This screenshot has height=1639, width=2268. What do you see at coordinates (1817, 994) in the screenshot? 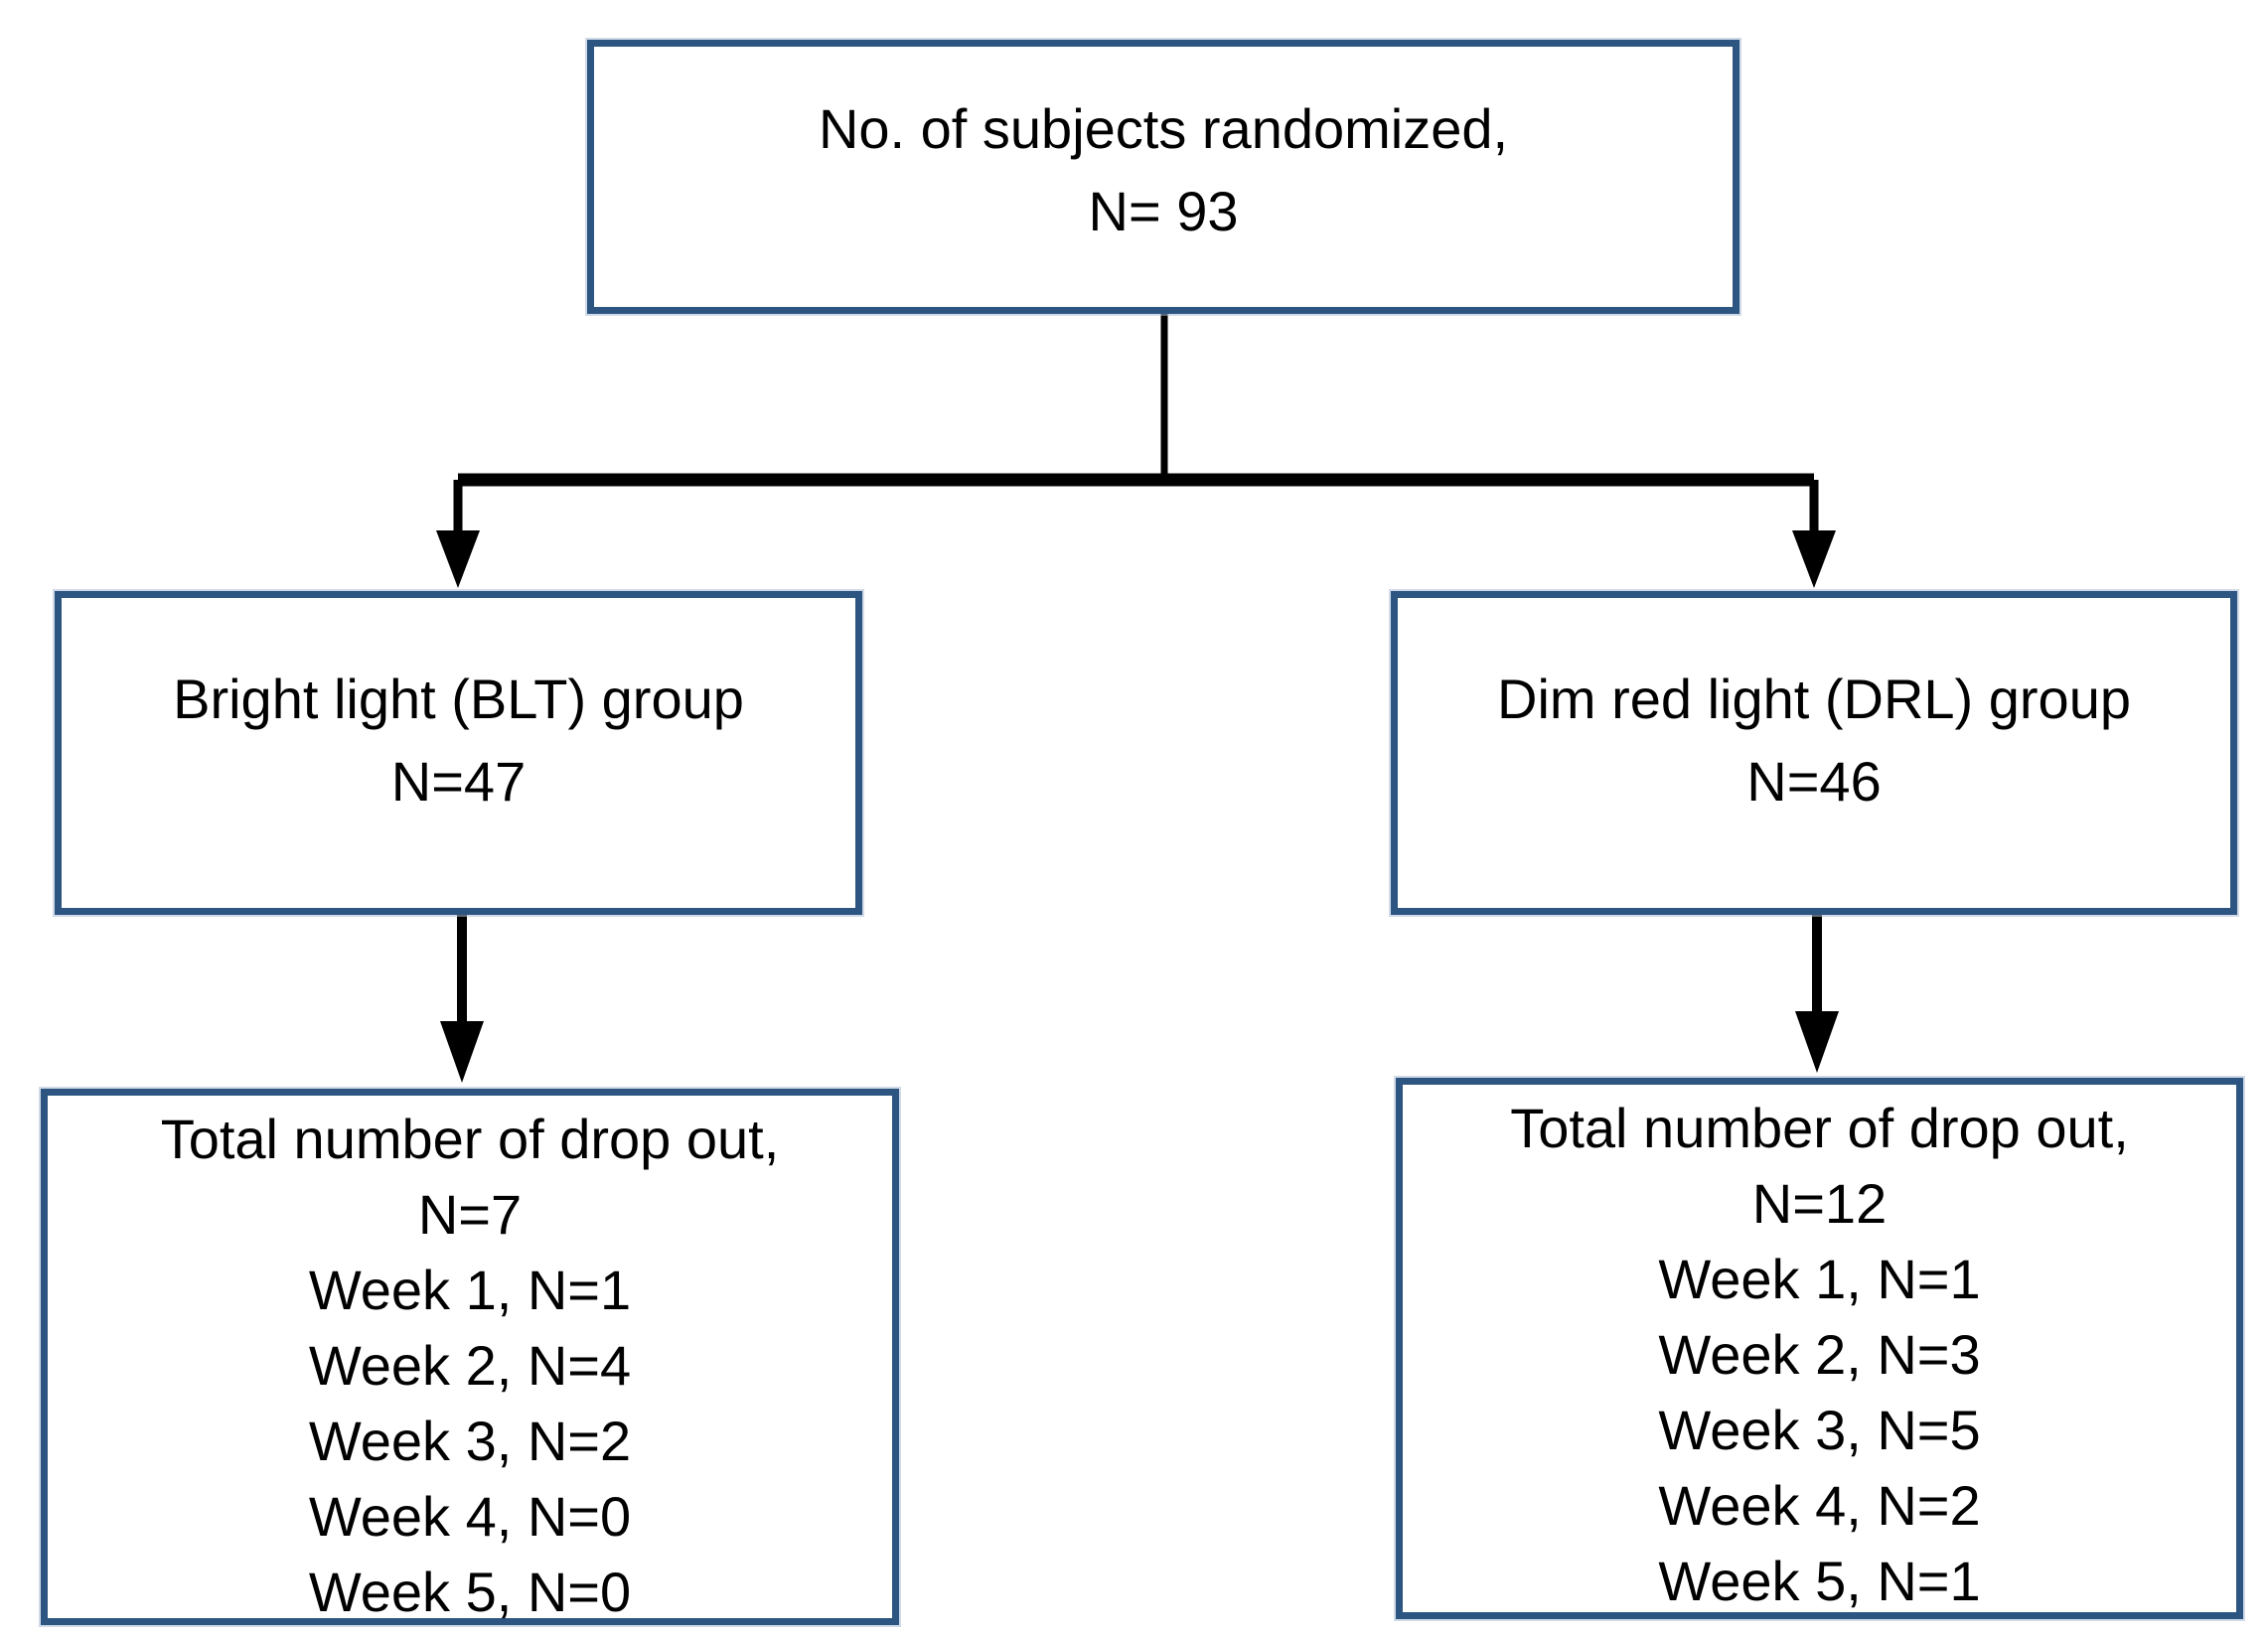
I see `arrow-drl-to-dropout` at bounding box center [1817, 994].